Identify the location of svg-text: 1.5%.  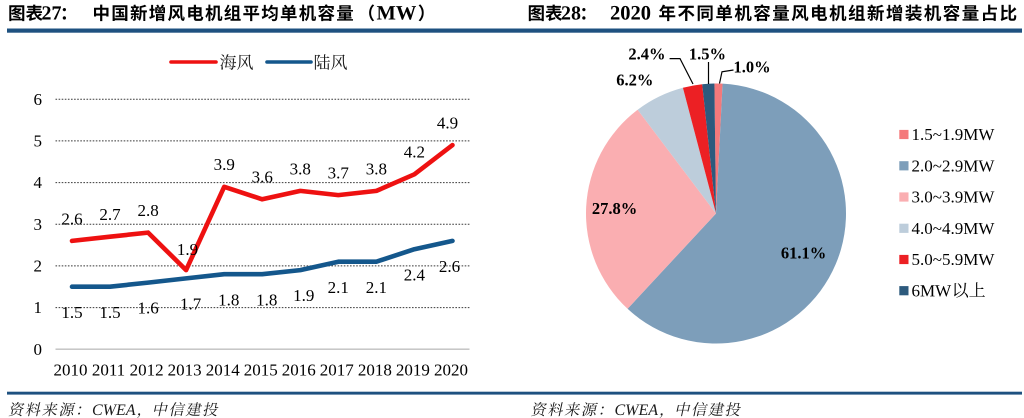
(707, 53).